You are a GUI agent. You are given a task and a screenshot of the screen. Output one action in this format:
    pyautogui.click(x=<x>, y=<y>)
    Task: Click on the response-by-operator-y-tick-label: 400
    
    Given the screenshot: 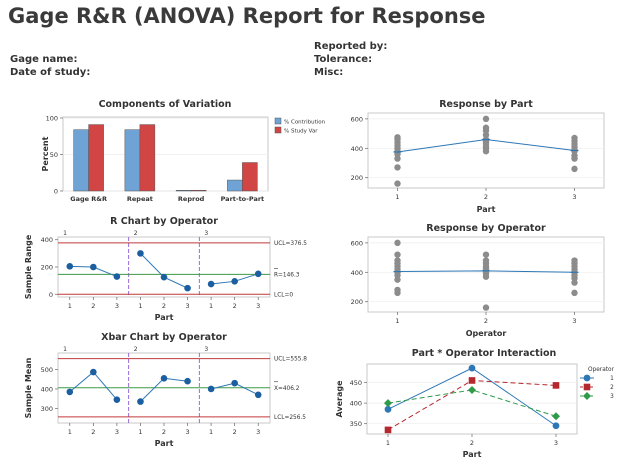 What is the action you would take?
    pyautogui.click(x=357, y=273)
    